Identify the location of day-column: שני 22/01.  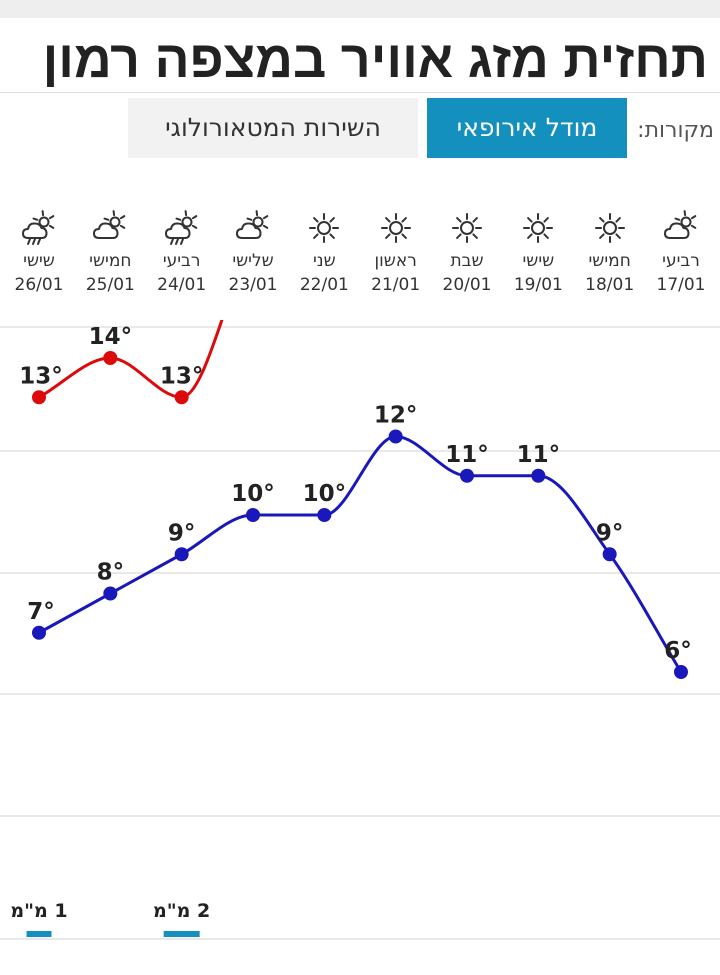
(324, 253).